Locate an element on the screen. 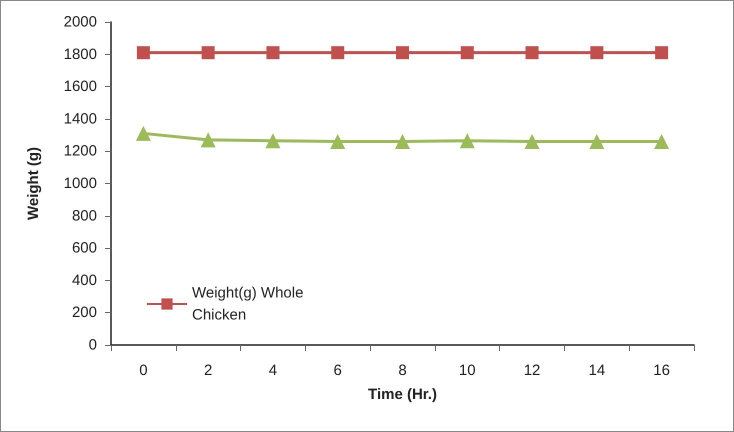  x-tick-label: 12 is located at coordinates (532, 370).